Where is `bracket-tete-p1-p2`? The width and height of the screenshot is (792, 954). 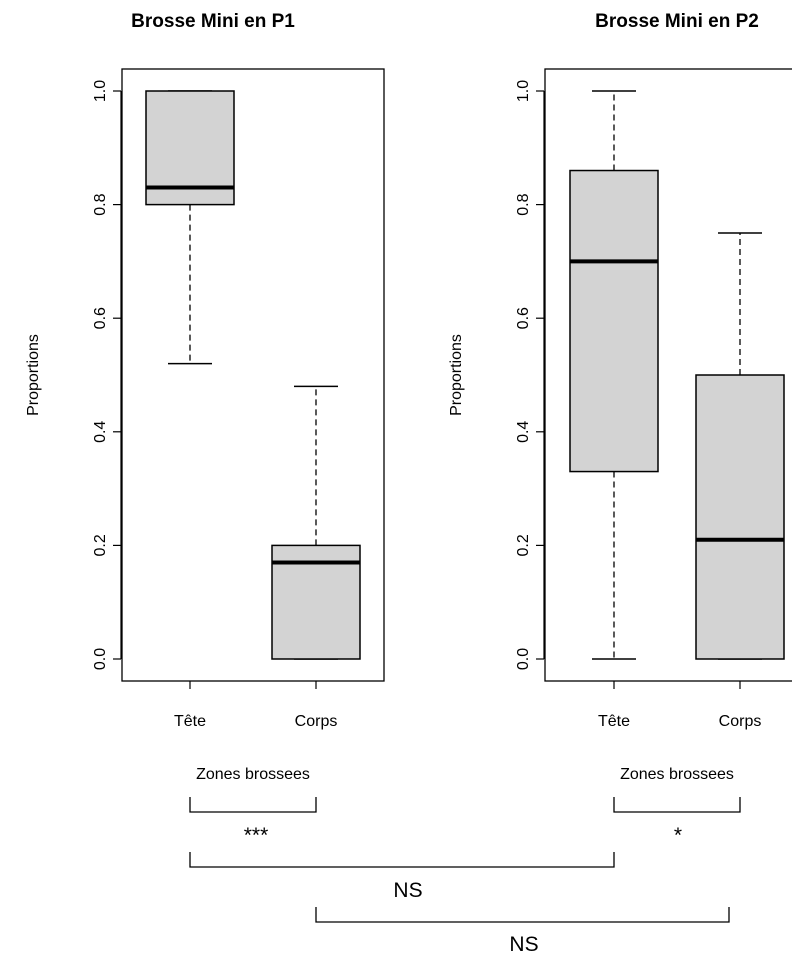
bracket-tete-p1-p2 is located at coordinates (402, 860).